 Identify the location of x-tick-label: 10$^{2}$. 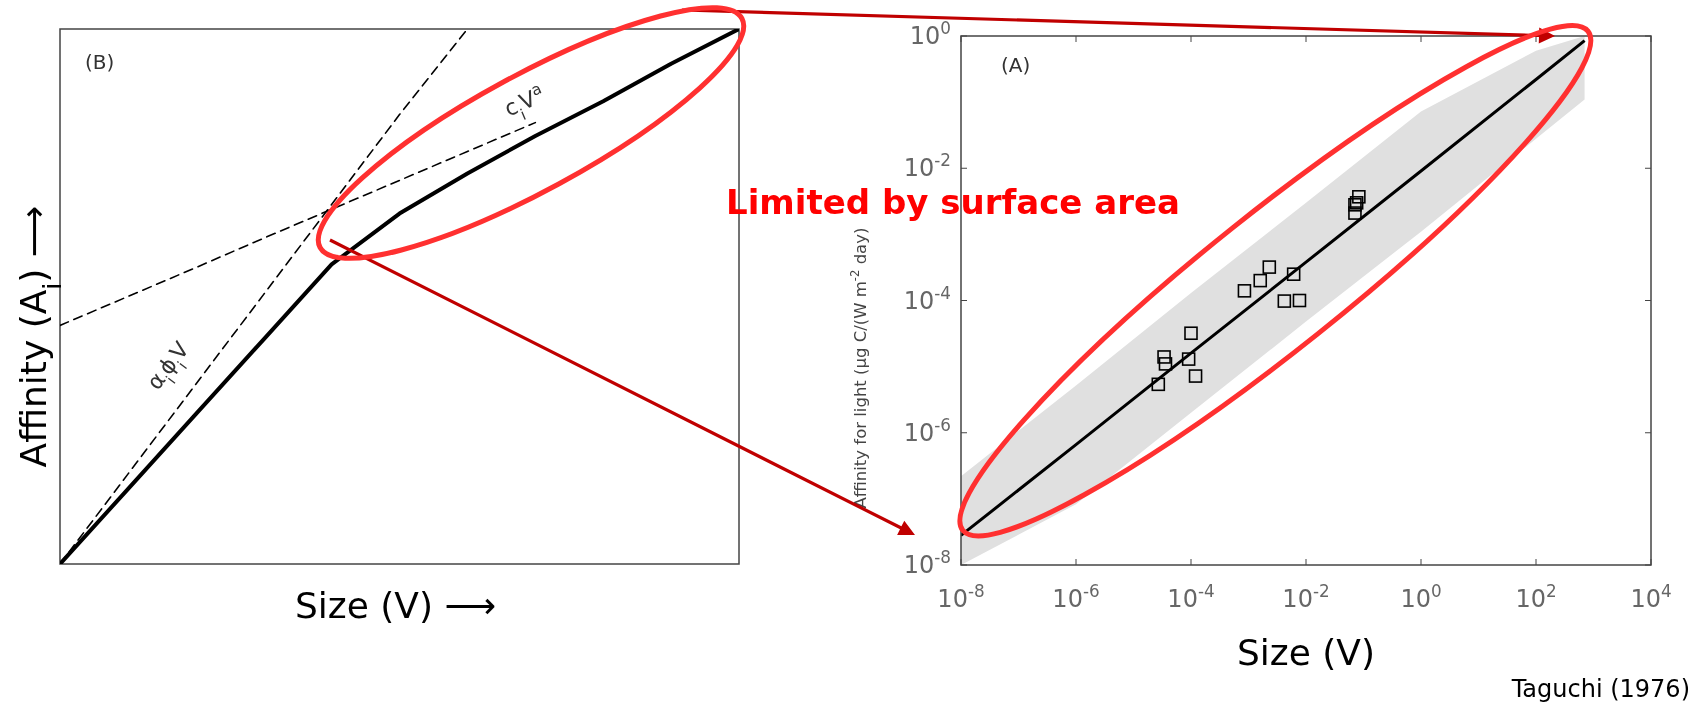
(1536, 597).